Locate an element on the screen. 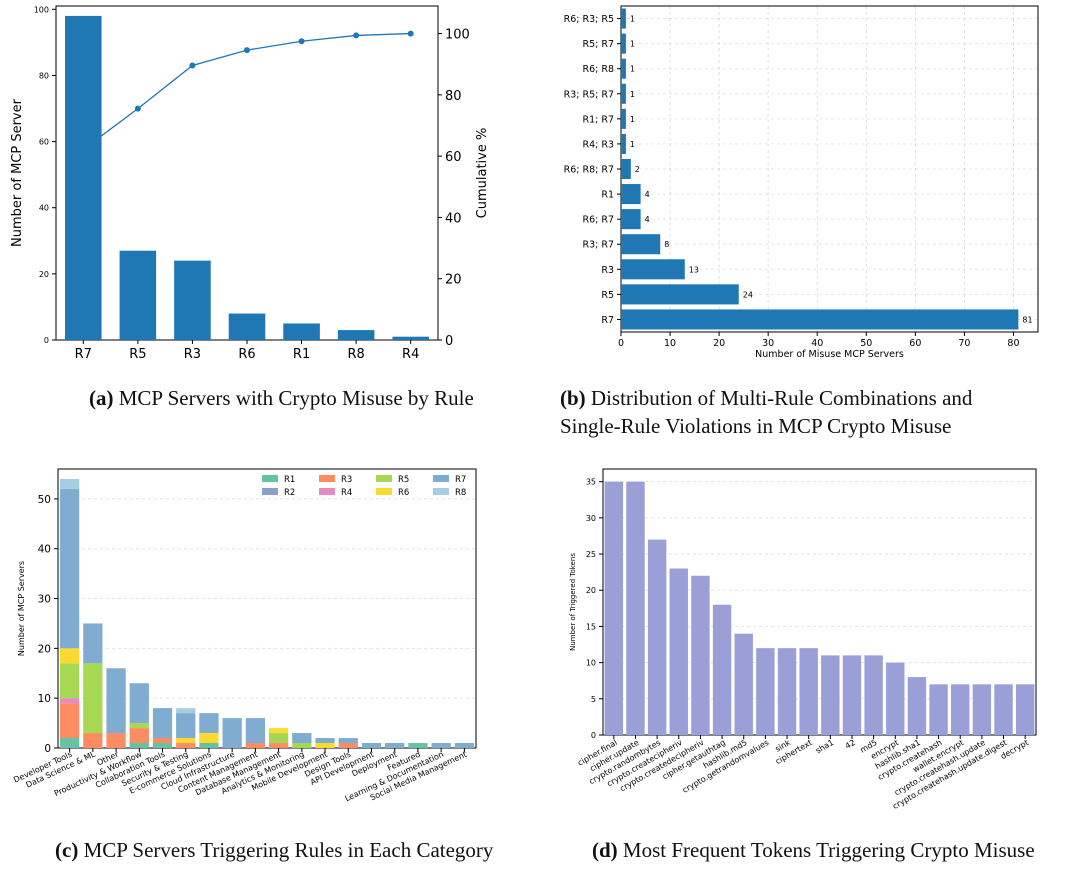  caption-b-tag: (b) is located at coordinates (573, 398).